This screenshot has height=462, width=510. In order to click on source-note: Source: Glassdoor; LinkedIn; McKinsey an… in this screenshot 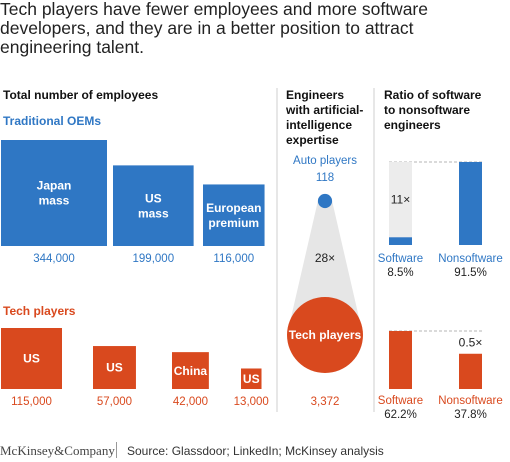, I will do `click(255, 451)`.